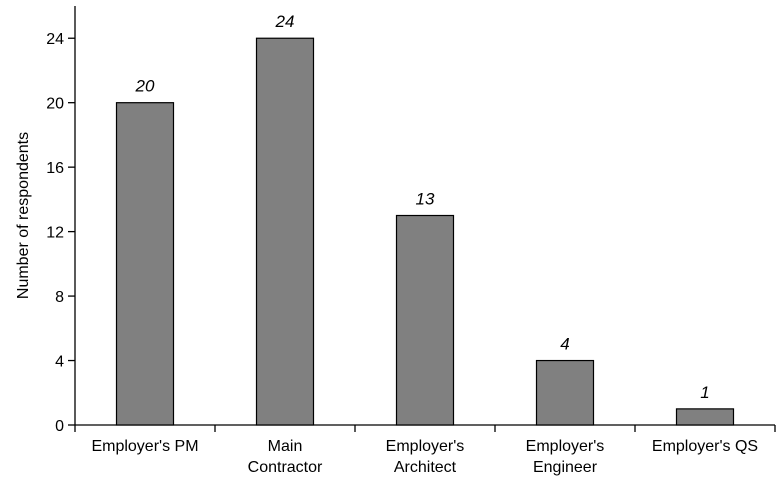  I want to click on bar-value-label: 13, so click(425, 199).